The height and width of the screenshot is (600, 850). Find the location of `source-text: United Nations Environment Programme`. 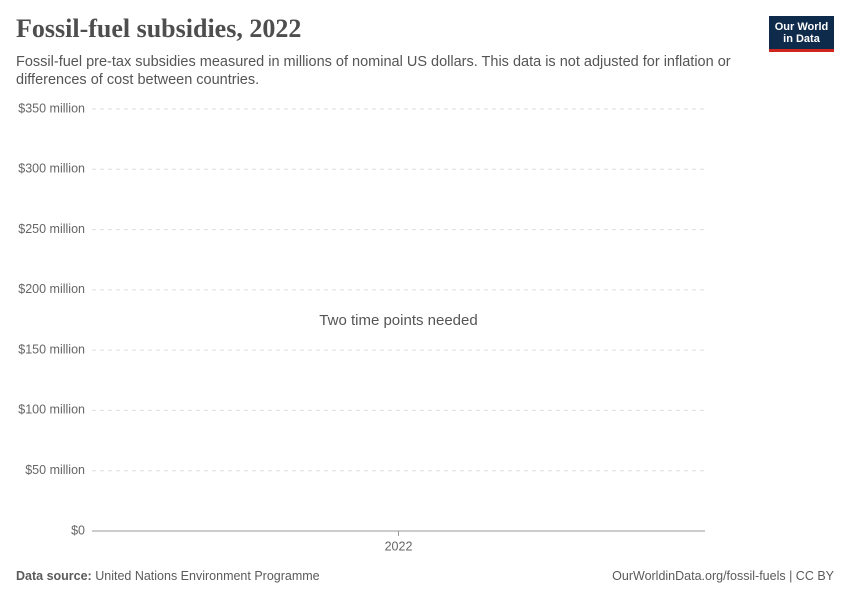

source-text: United Nations Environment Programme is located at coordinates (207, 576).